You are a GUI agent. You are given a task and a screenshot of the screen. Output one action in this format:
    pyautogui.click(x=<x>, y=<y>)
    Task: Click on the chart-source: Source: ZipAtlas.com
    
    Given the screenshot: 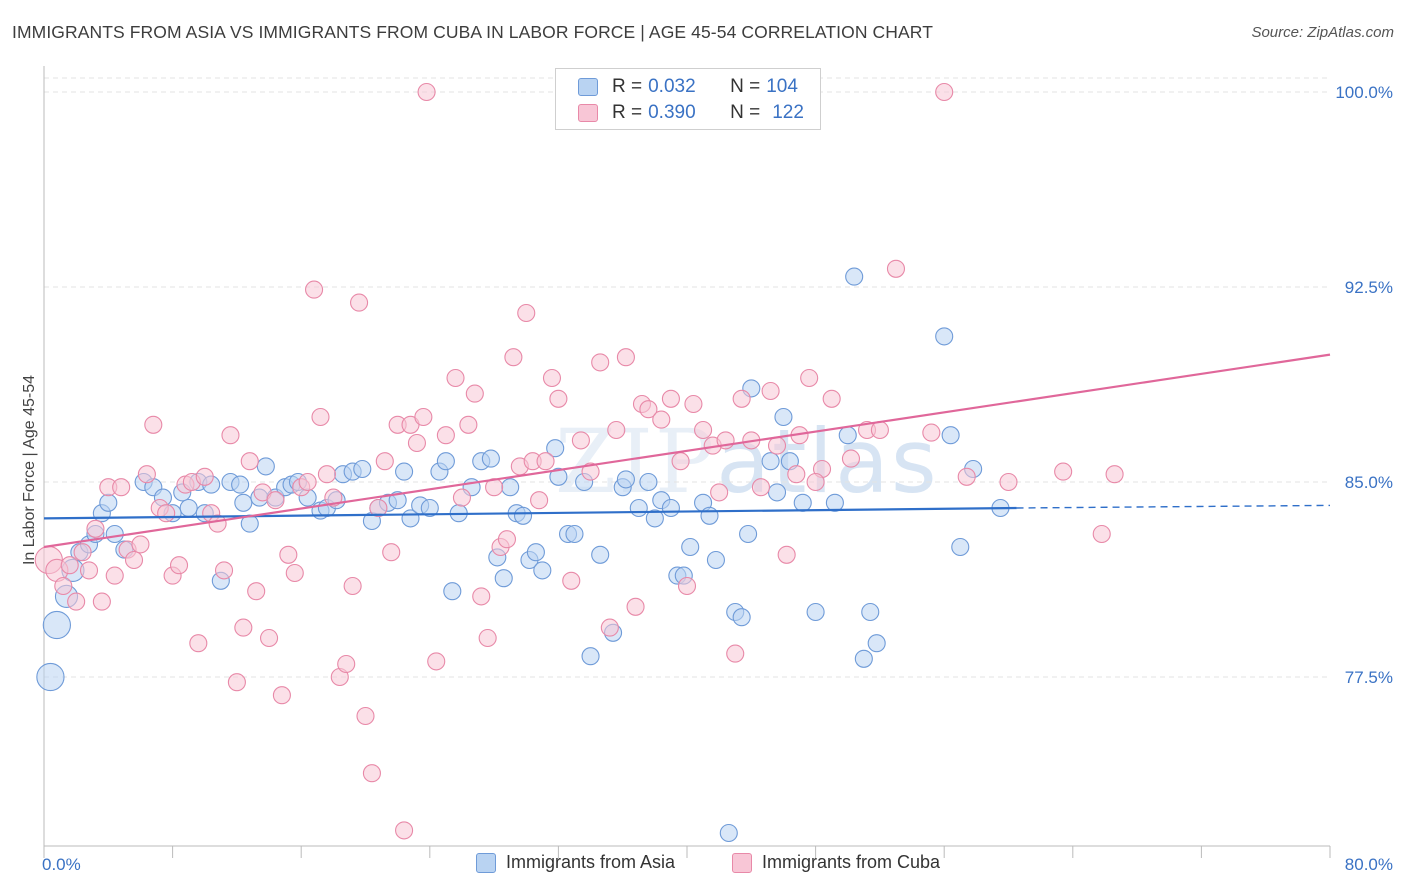 What is the action you would take?
    pyautogui.click(x=1322, y=32)
    